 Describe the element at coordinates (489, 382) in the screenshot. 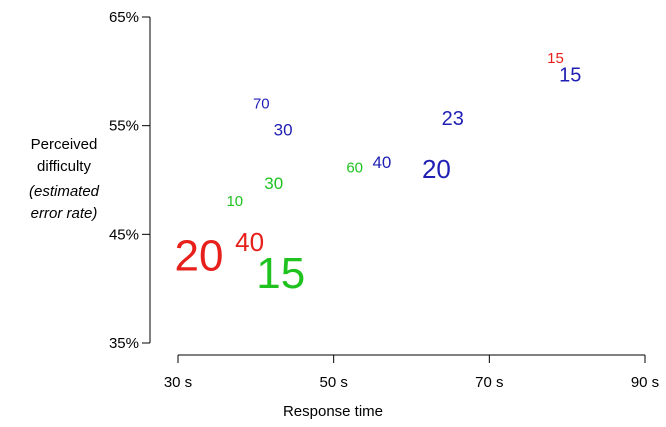

I see `x-tick-label: 70 s` at that location.